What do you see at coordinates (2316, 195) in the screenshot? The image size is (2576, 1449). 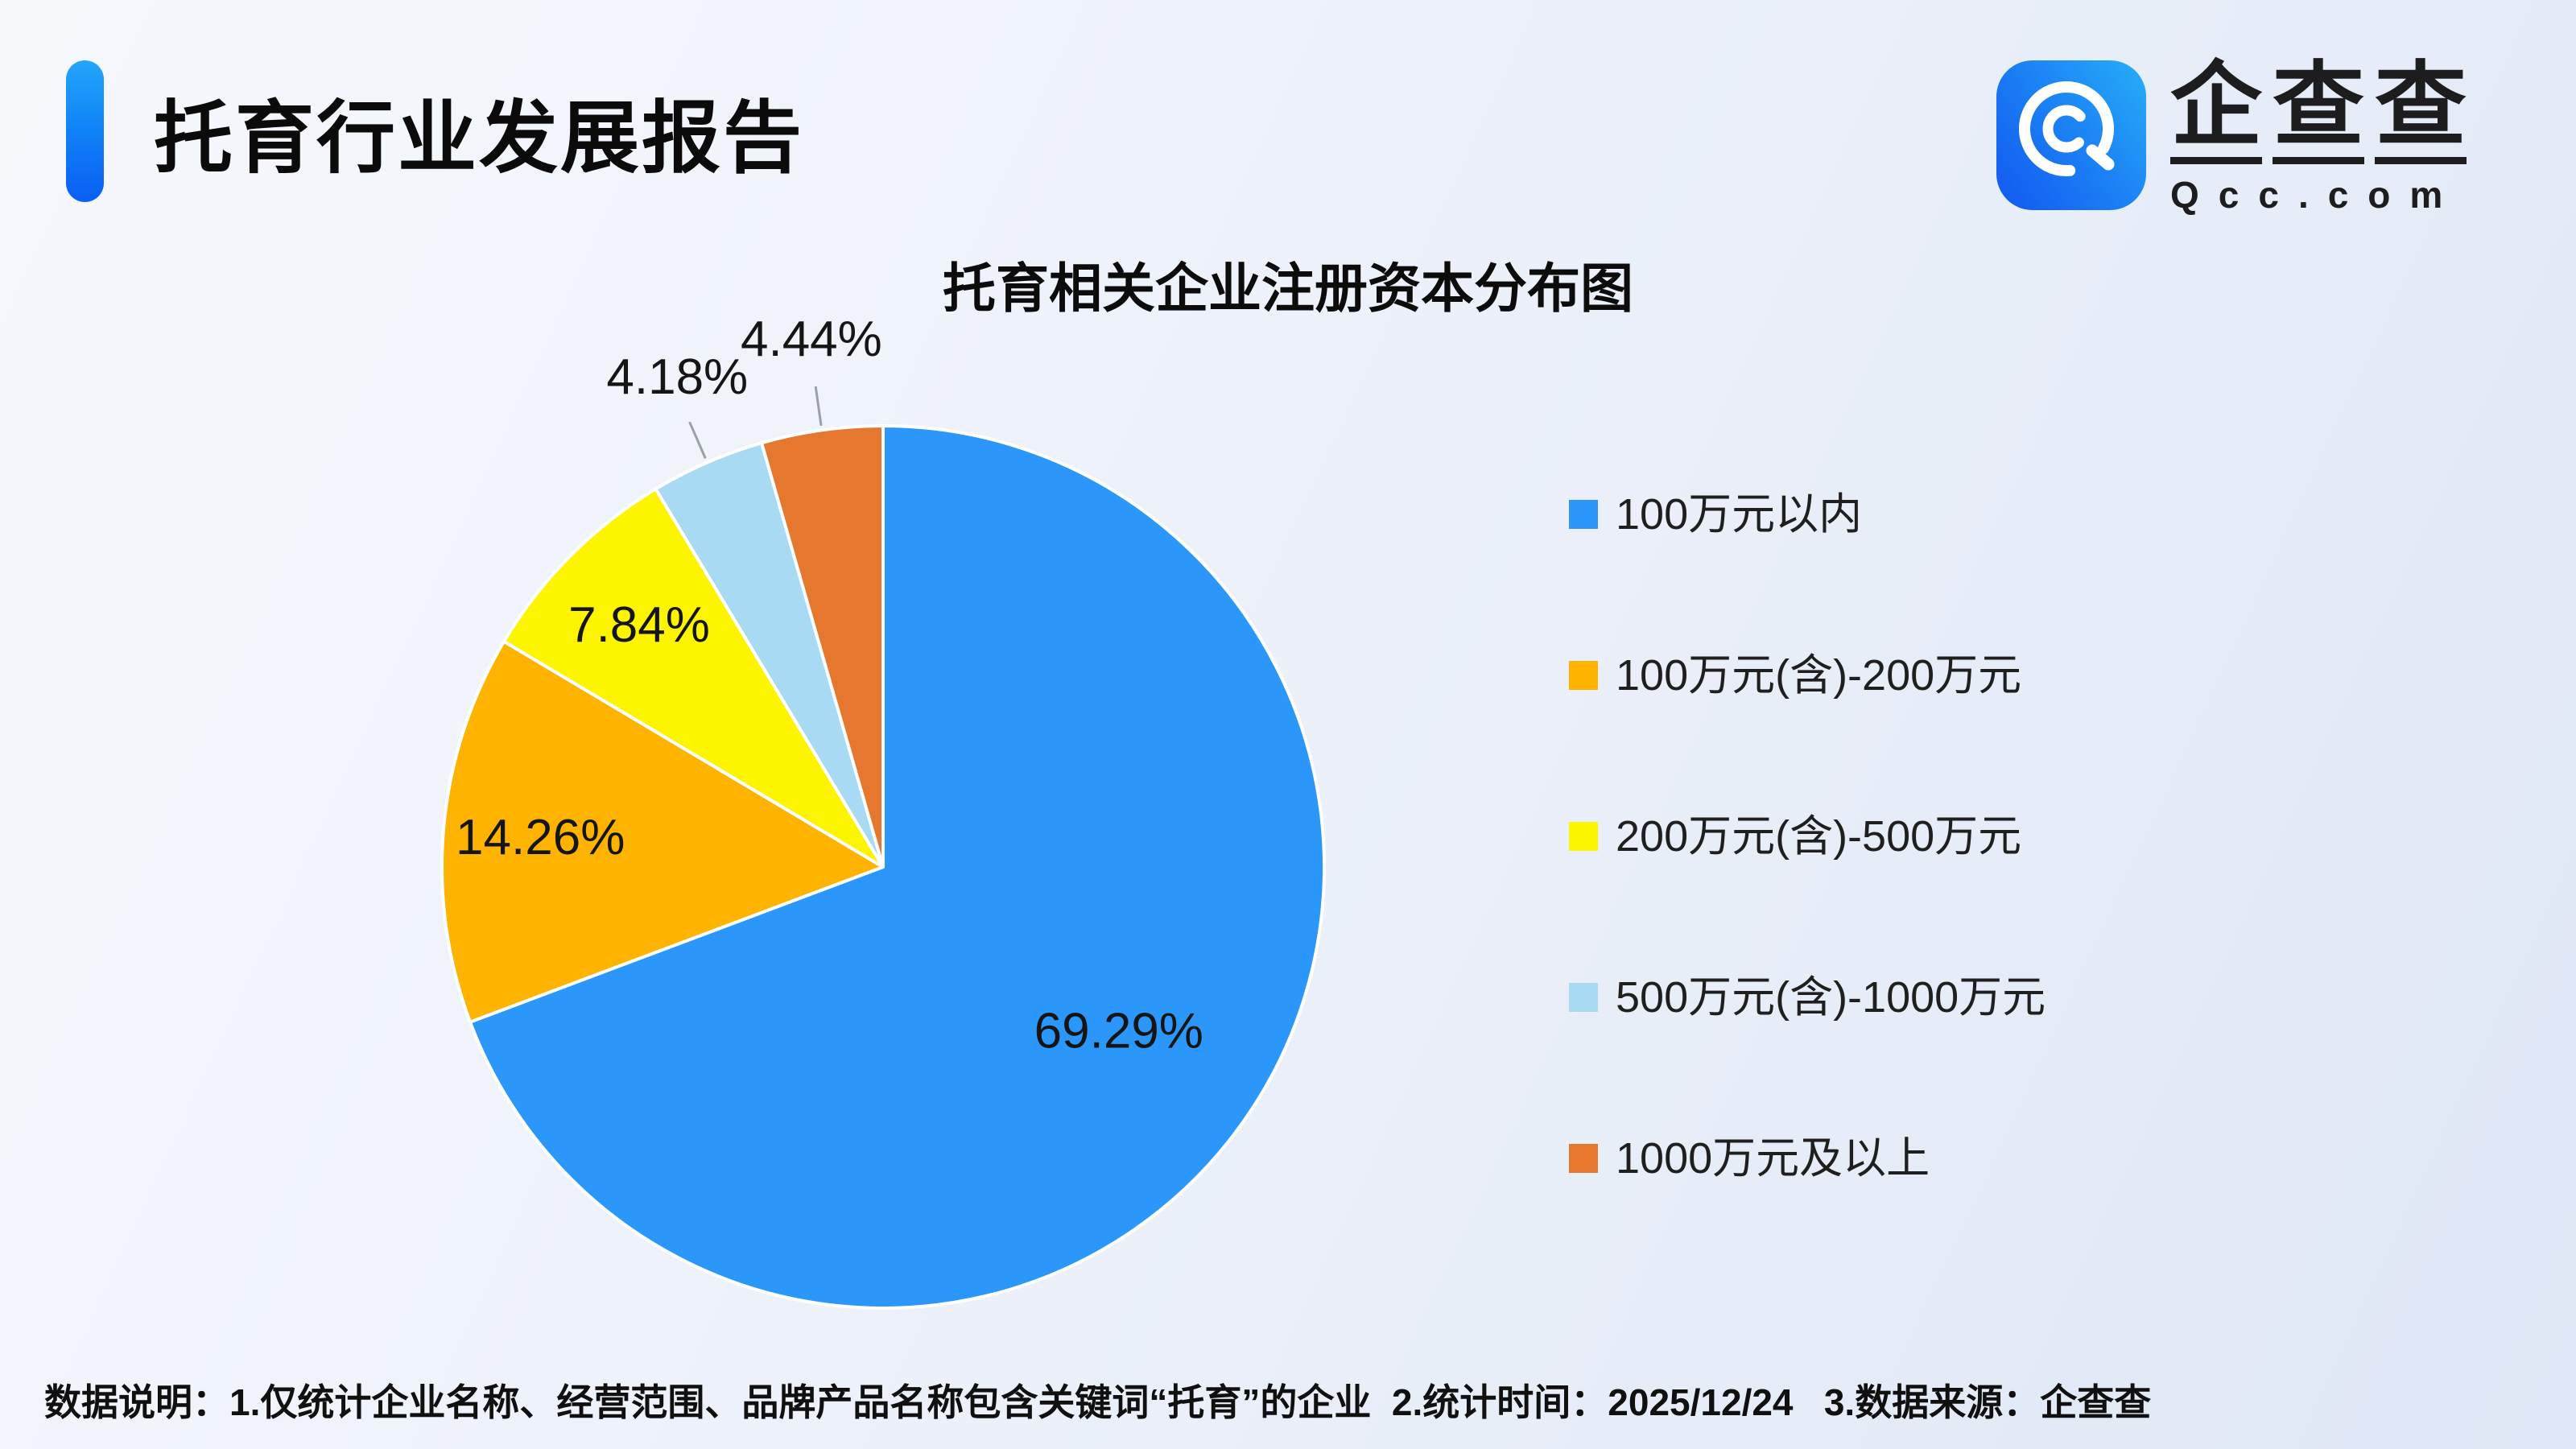 I see `qcc-brand-domain: Qcc.com` at bounding box center [2316, 195].